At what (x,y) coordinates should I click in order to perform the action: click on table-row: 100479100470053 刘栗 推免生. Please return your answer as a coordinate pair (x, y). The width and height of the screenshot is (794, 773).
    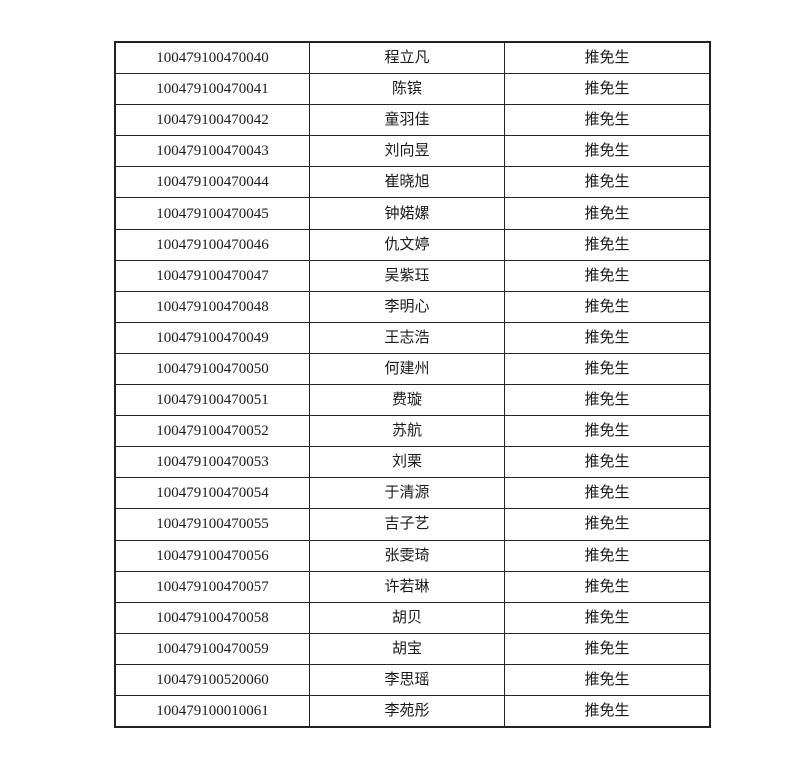
    Looking at the image, I should click on (412, 462).